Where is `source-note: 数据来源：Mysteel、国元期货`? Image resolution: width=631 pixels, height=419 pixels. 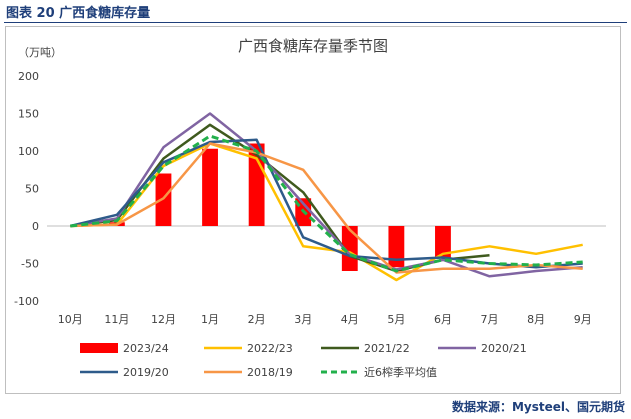
source-note: 数据来源：Mysteel、国元期货 is located at coordinates (538, 407).